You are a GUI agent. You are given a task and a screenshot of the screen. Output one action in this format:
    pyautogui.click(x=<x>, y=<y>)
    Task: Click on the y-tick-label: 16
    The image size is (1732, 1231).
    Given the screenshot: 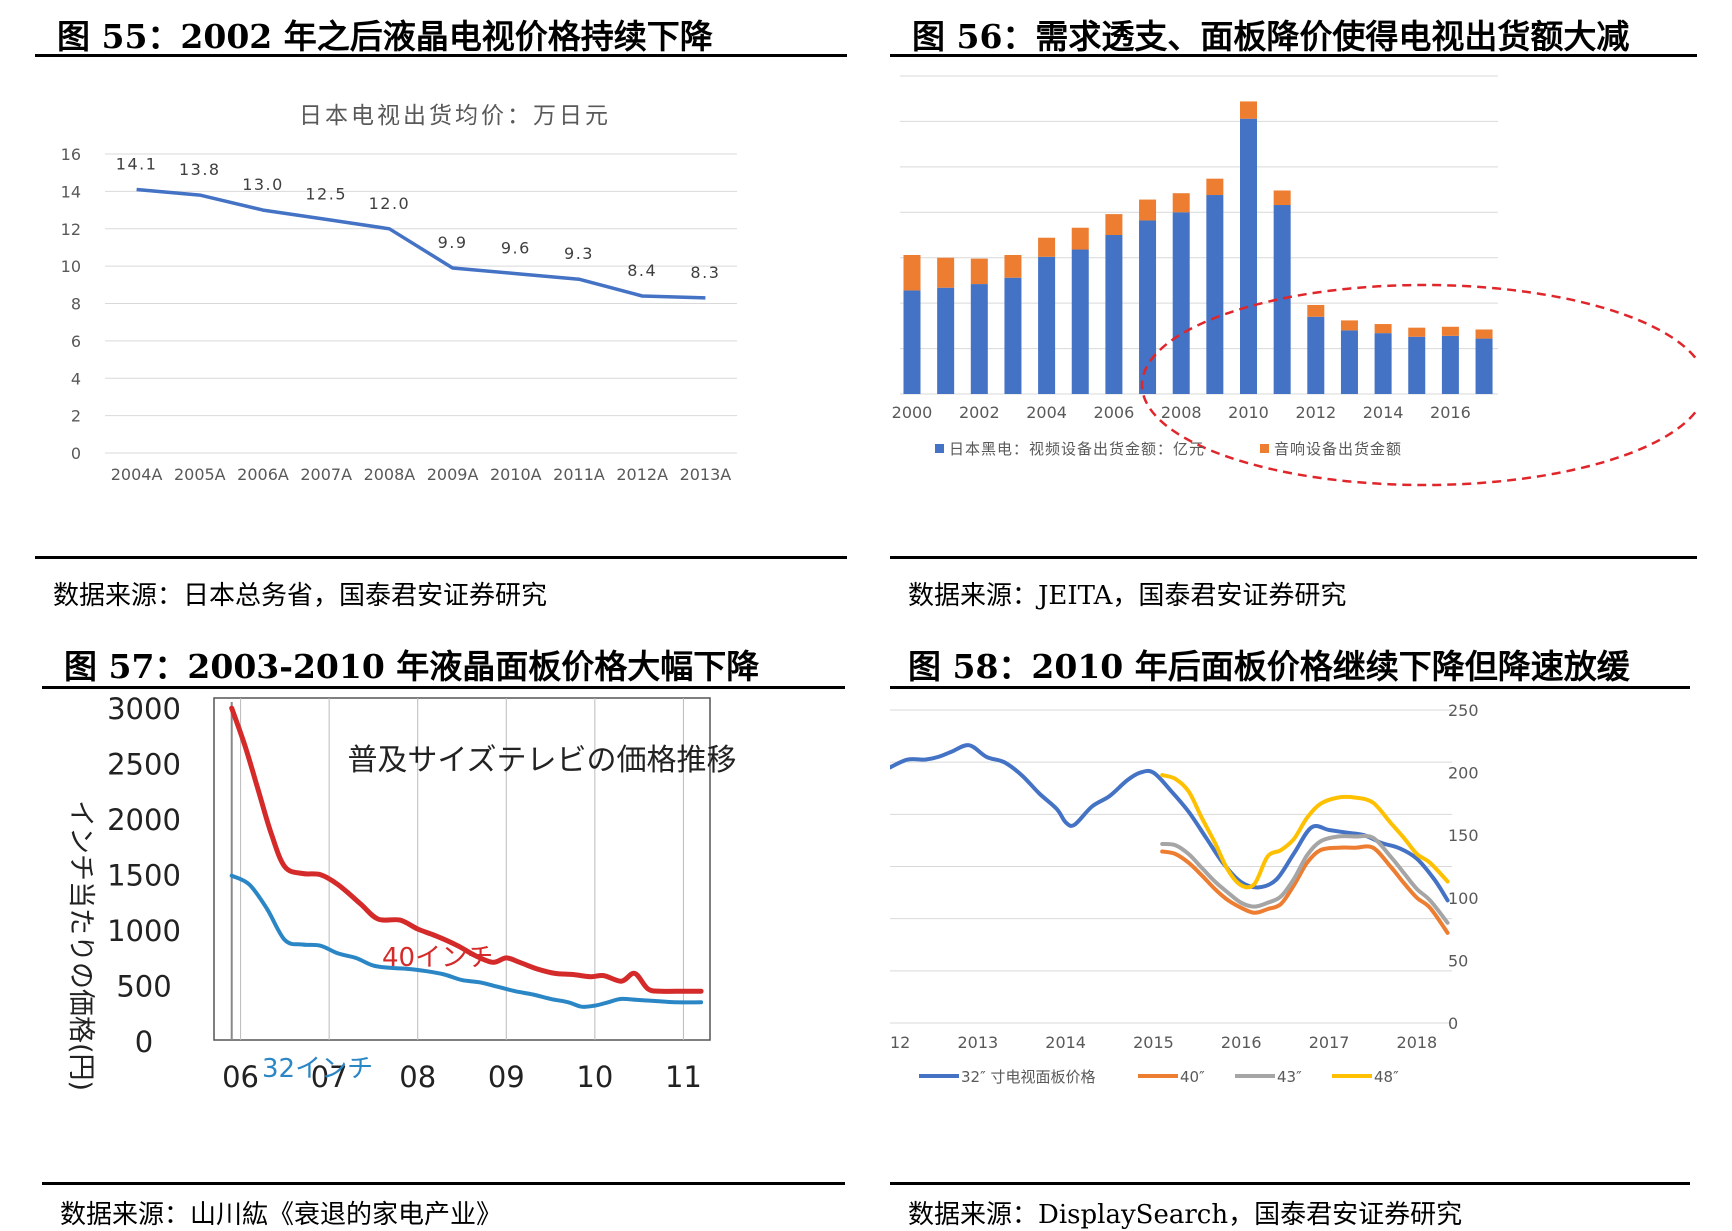 What is the action you would take?
    pyautogui.click(x=71, y=154)
    